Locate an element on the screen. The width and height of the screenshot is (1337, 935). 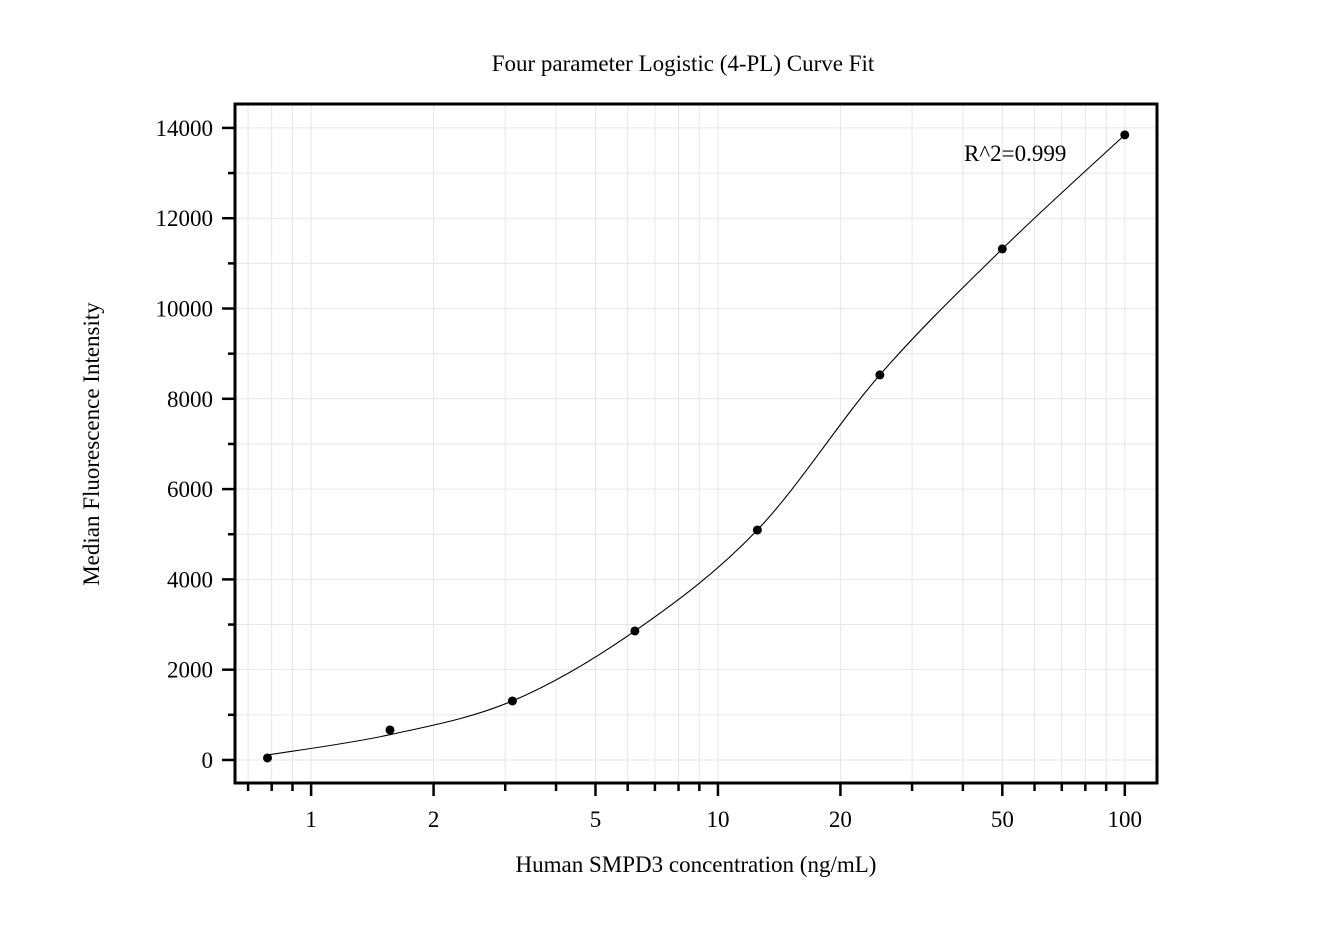
x-tick-label: 10 is located at coordinates (717, 819).